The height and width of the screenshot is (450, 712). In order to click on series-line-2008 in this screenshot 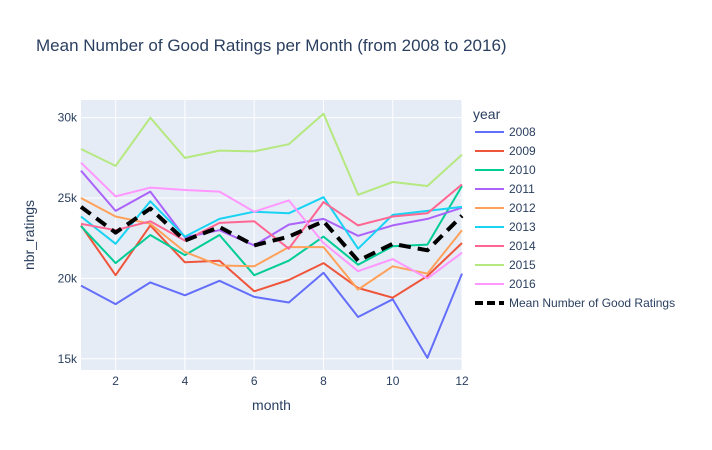, I will do `click(271, 315)`.